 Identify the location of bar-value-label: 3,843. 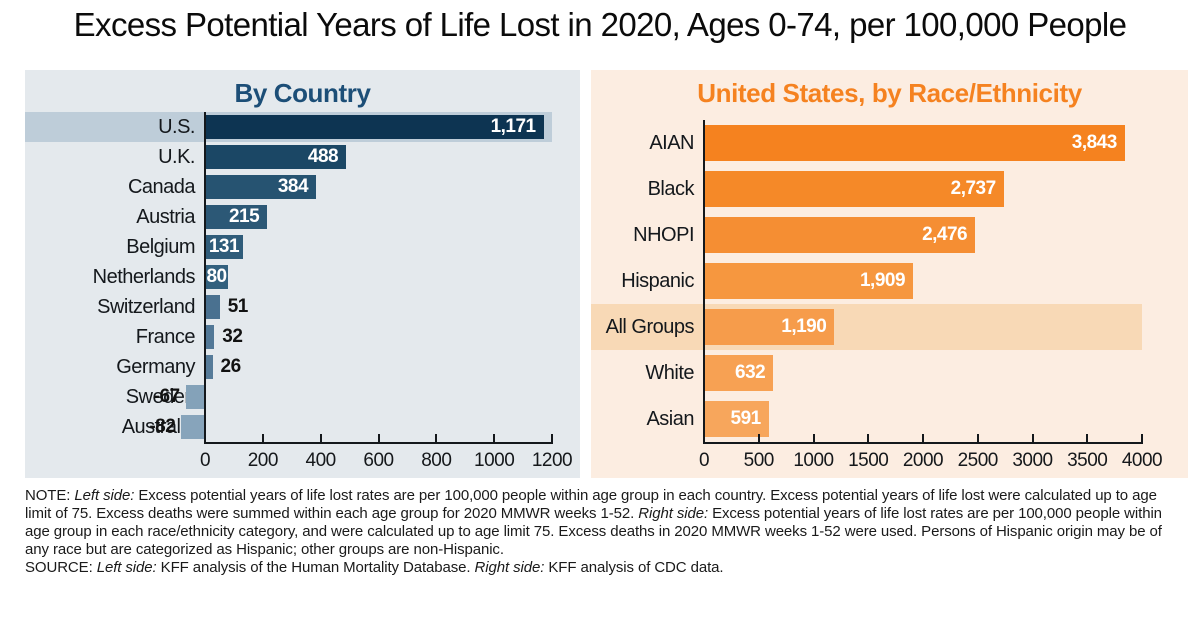
(1094, 142).